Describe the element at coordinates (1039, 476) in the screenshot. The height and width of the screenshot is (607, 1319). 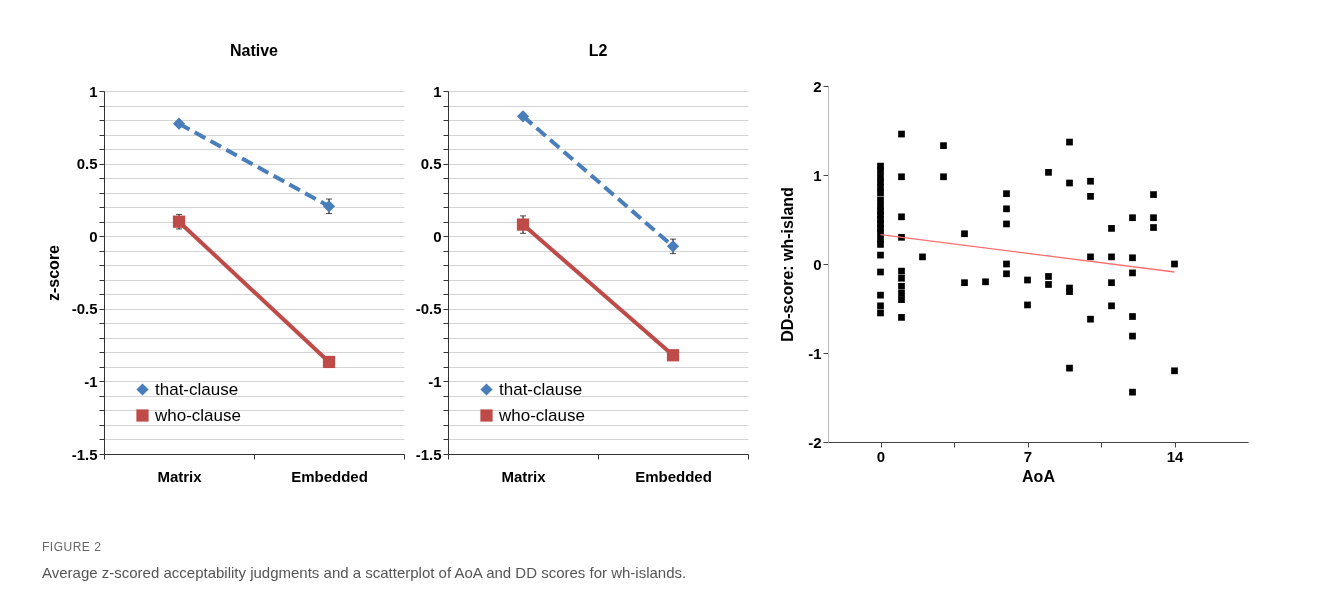
I see `x-axis-title: AoA` at that location.